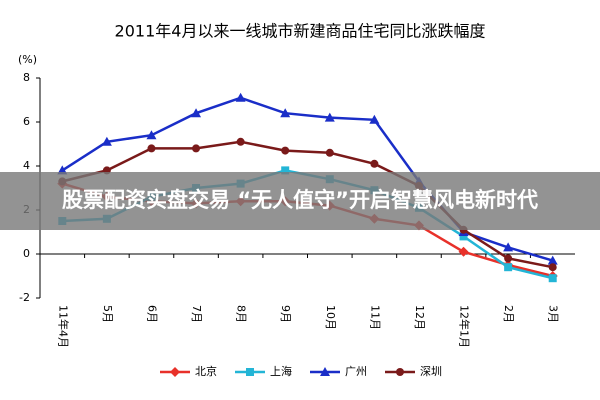 This screenshot has width=600, height=400. Describe the element at coordinates (151, 314) in the screenshot. I see `x-tick-label: 6月` at that location.